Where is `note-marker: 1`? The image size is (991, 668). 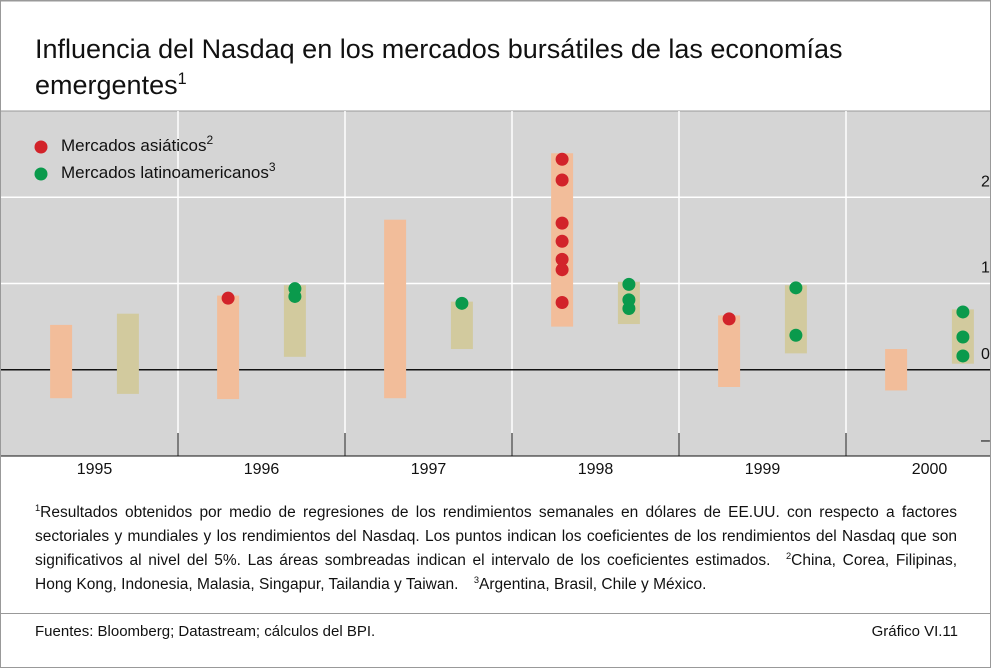
note-marker: 1 is located at coordinates (38, 507).